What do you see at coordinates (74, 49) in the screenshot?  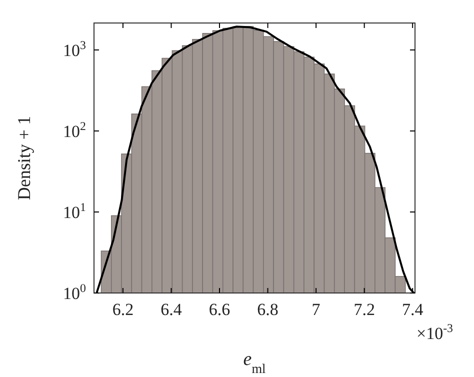 I see `y-tick-label: 10$^{3}$` at bounding box center [74, 49].